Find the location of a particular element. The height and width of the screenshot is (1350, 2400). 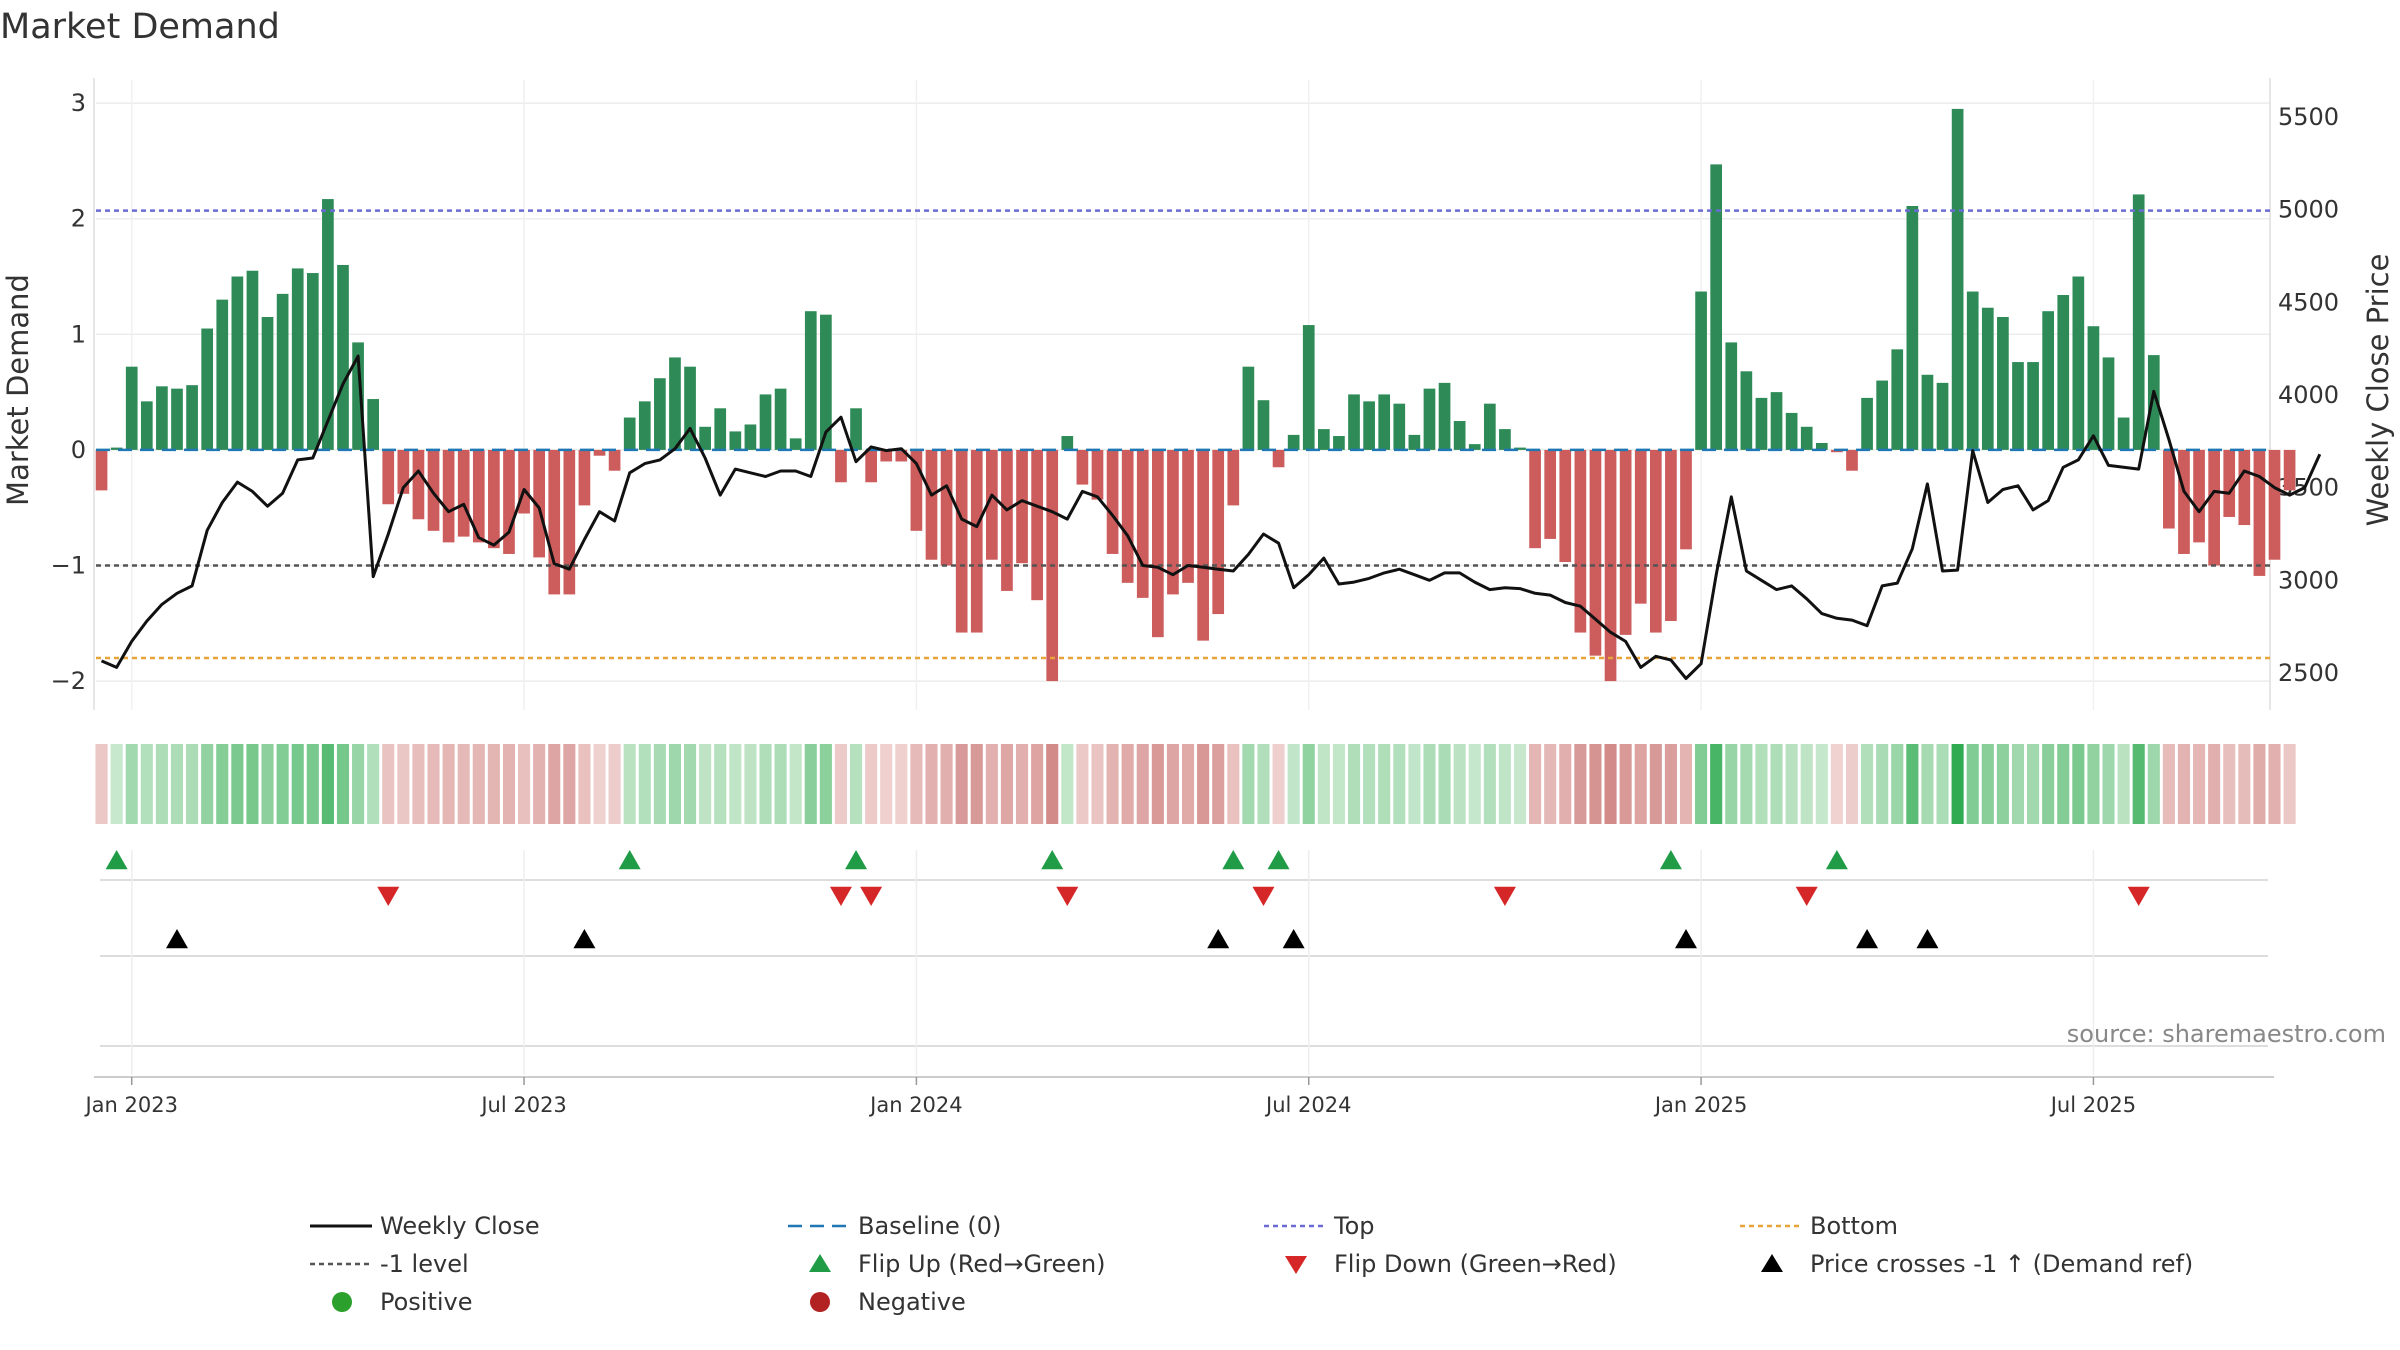

left-axis-ticks: 3 2 1 0 −1 −2 is located at coordinates (68, 392).